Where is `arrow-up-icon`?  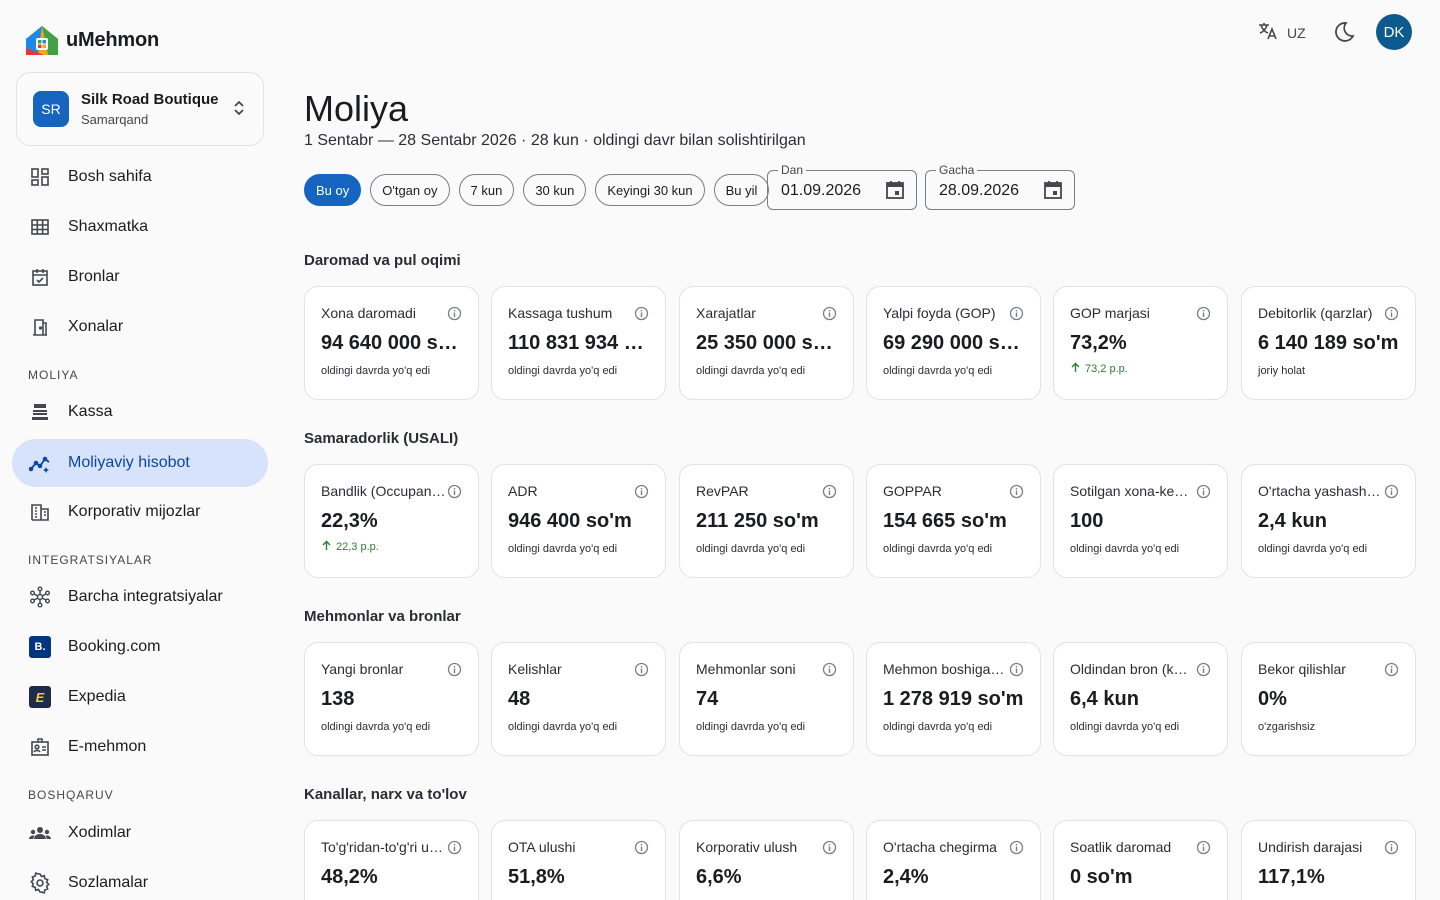 arrow-up-icon is located at coordinates (1075, 369).